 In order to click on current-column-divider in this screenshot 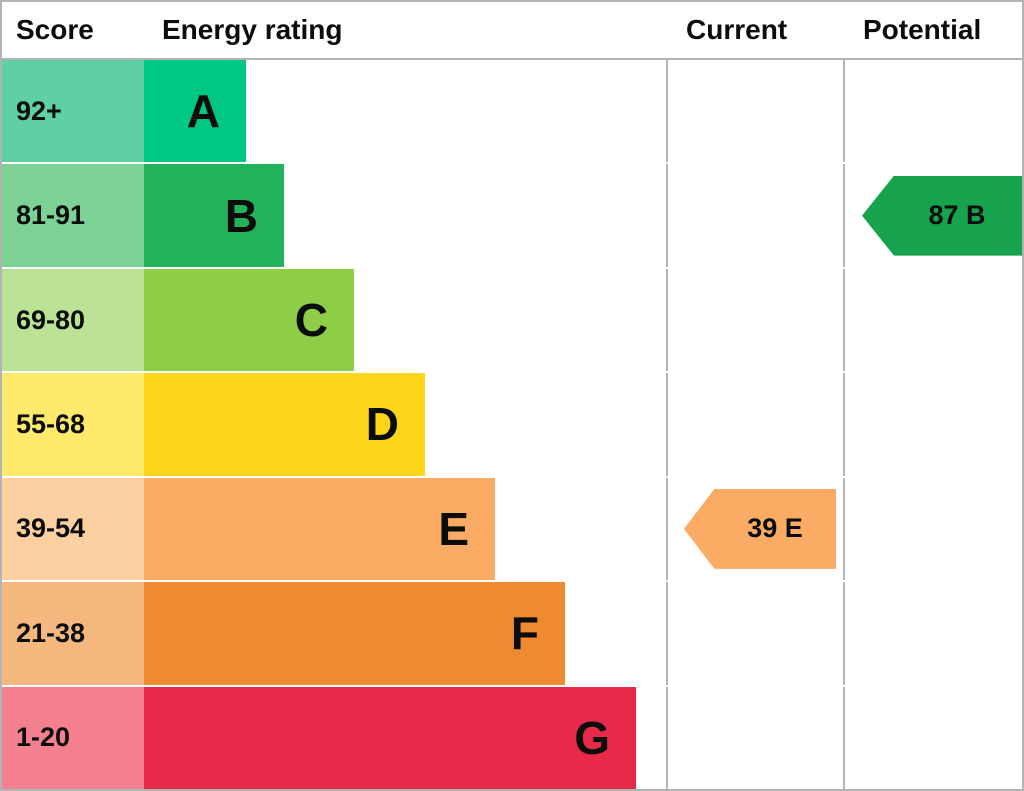, I will do `click(667, 395)`.